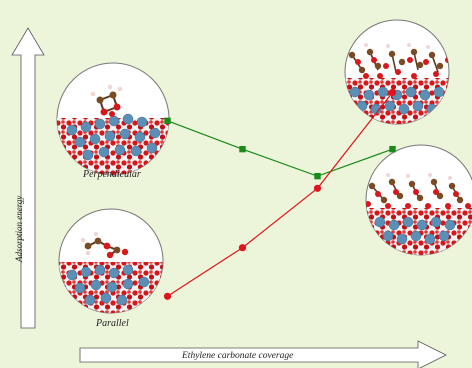  I want to click on y-axis-arrow, so click(28, 178).